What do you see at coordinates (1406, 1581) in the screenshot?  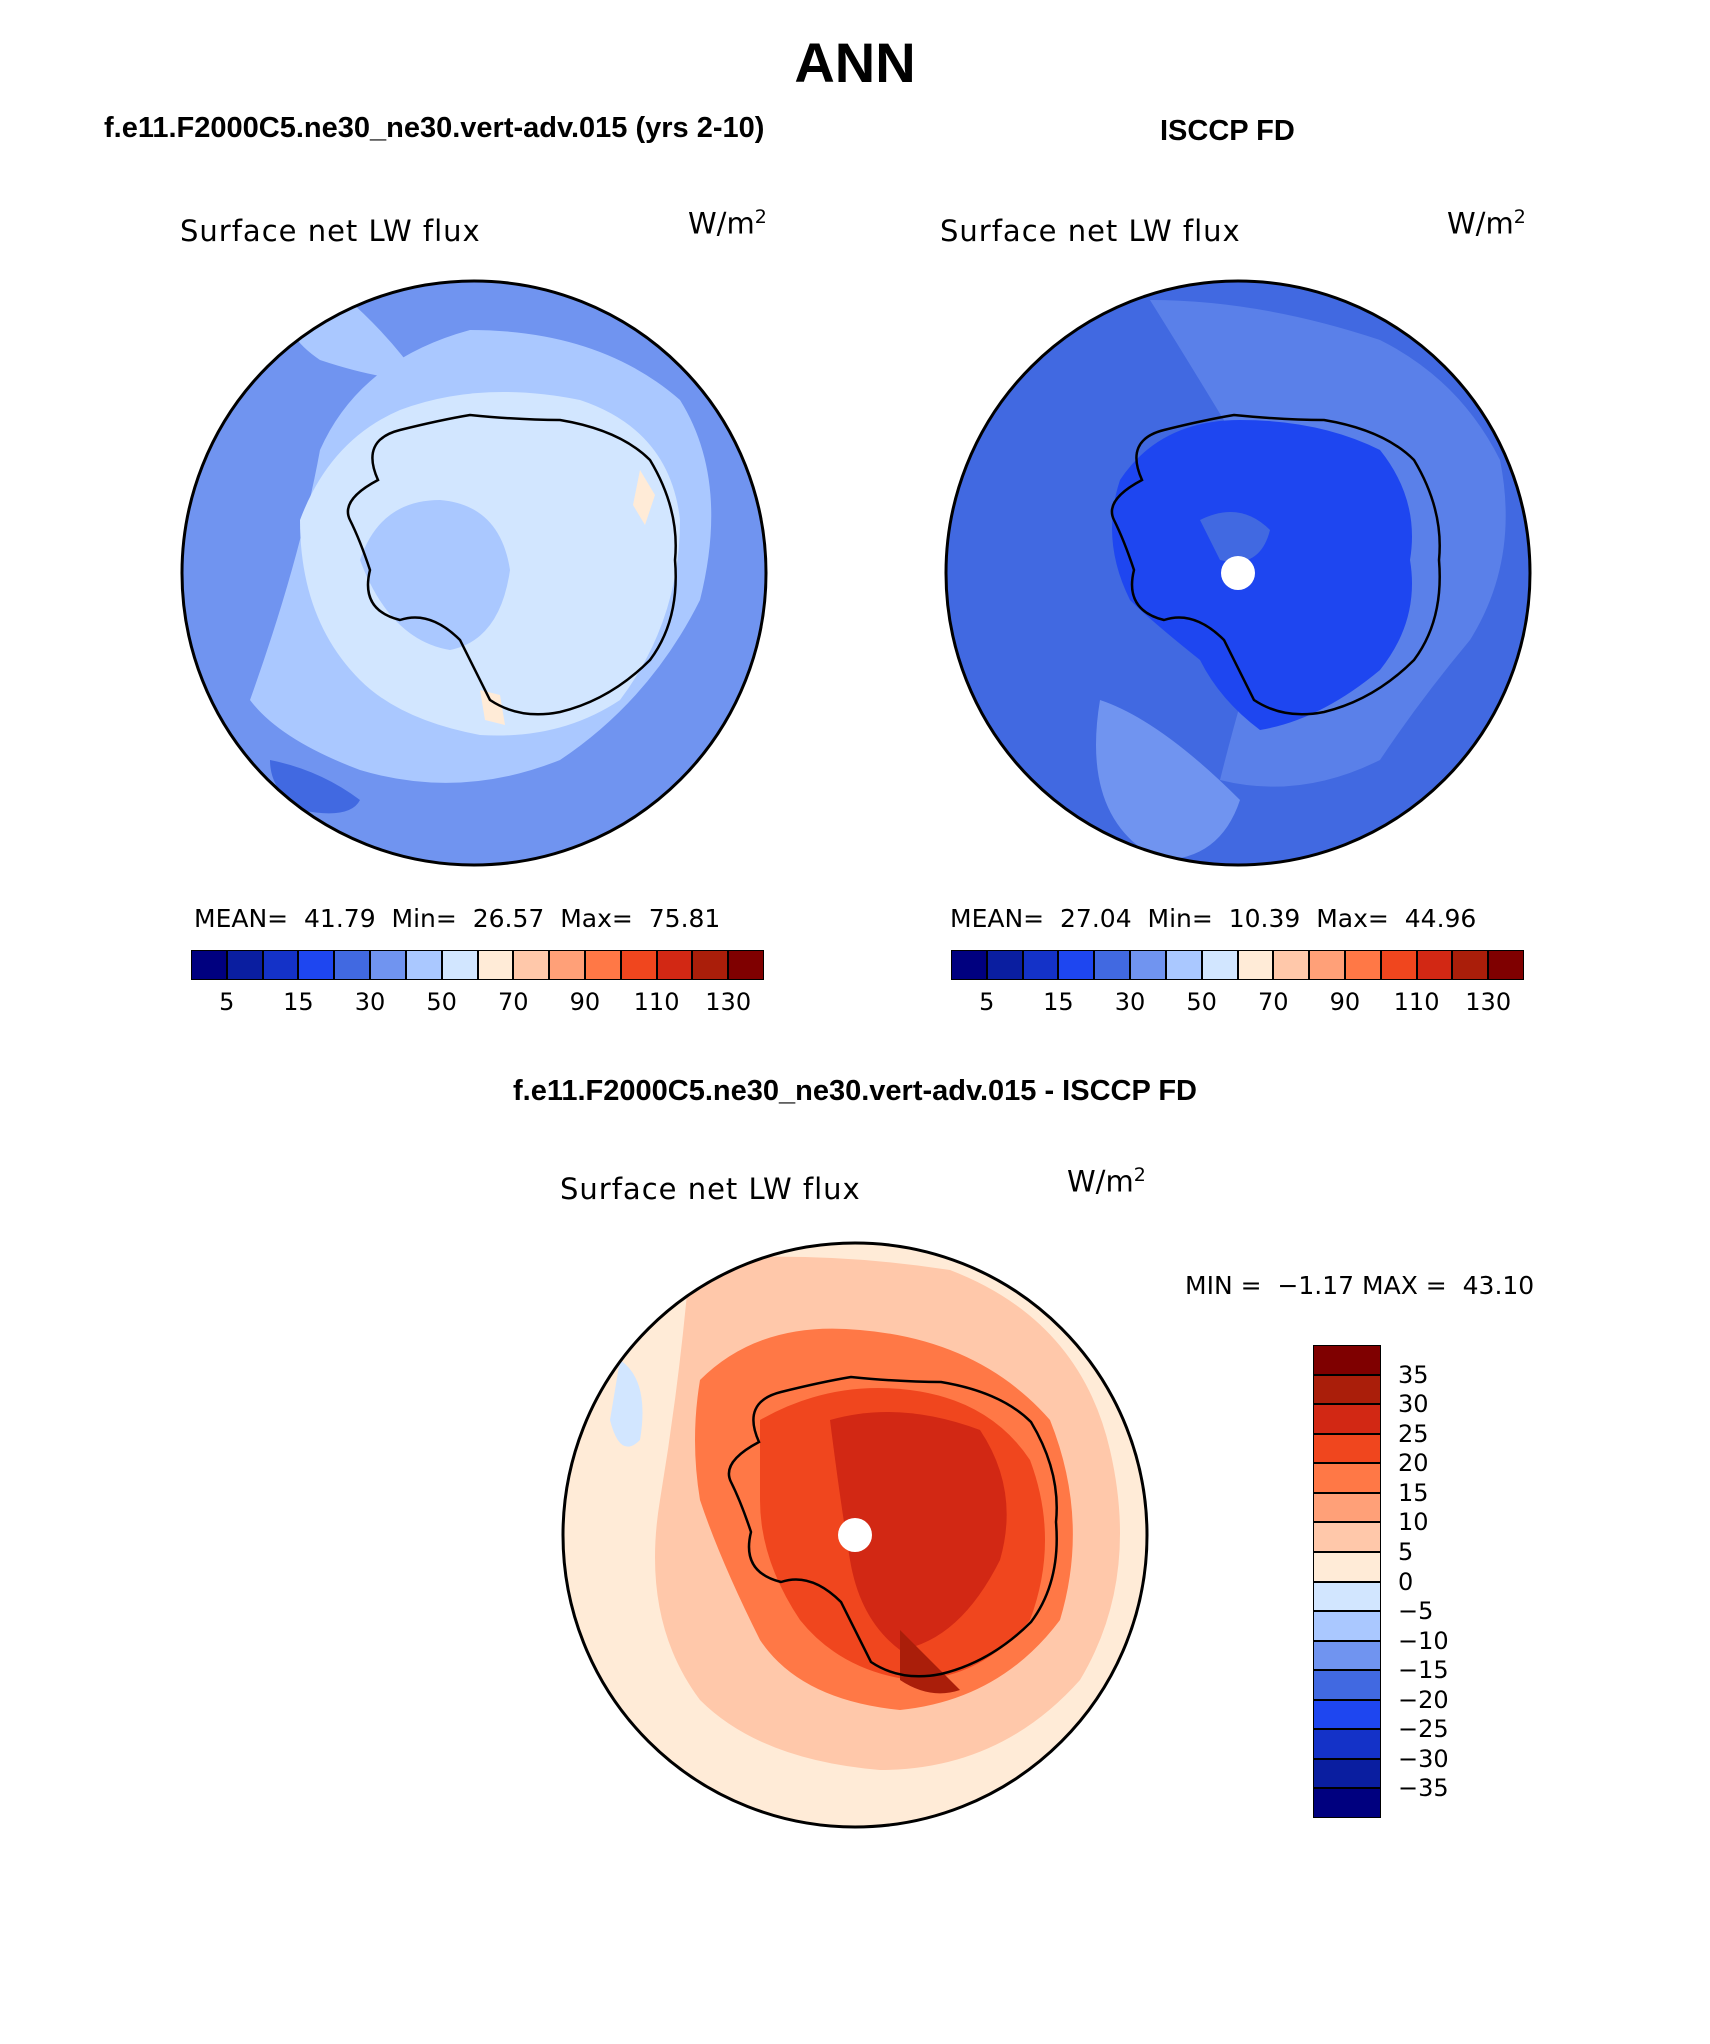 I see `colorbar-tick-label: 0` at bounding box center [1406, 1581].